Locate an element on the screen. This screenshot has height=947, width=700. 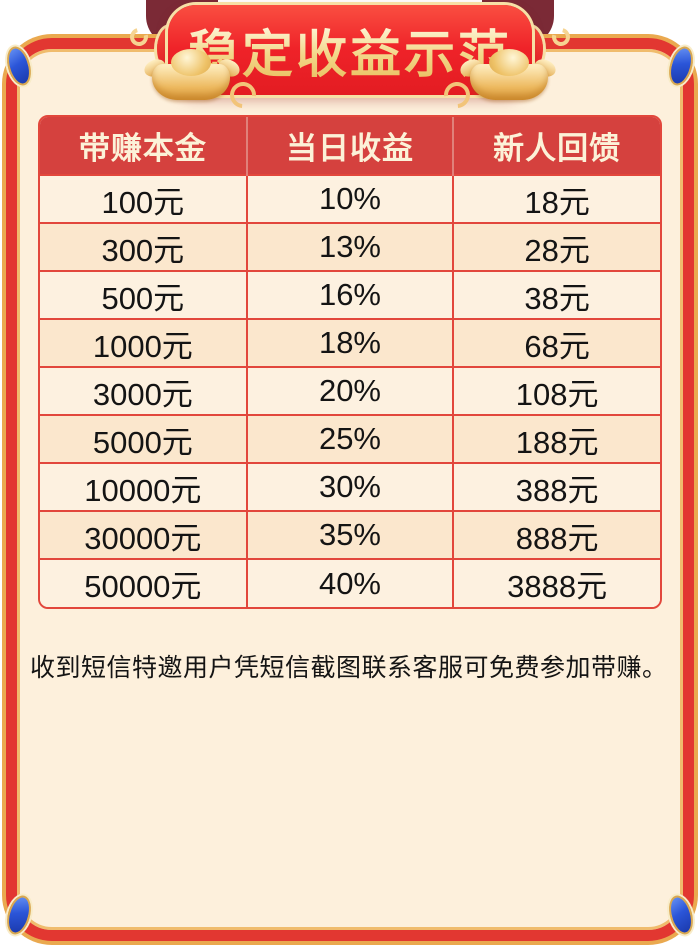
col-header-daily-rate: 当日收益 is located at coordinates (350, 146).